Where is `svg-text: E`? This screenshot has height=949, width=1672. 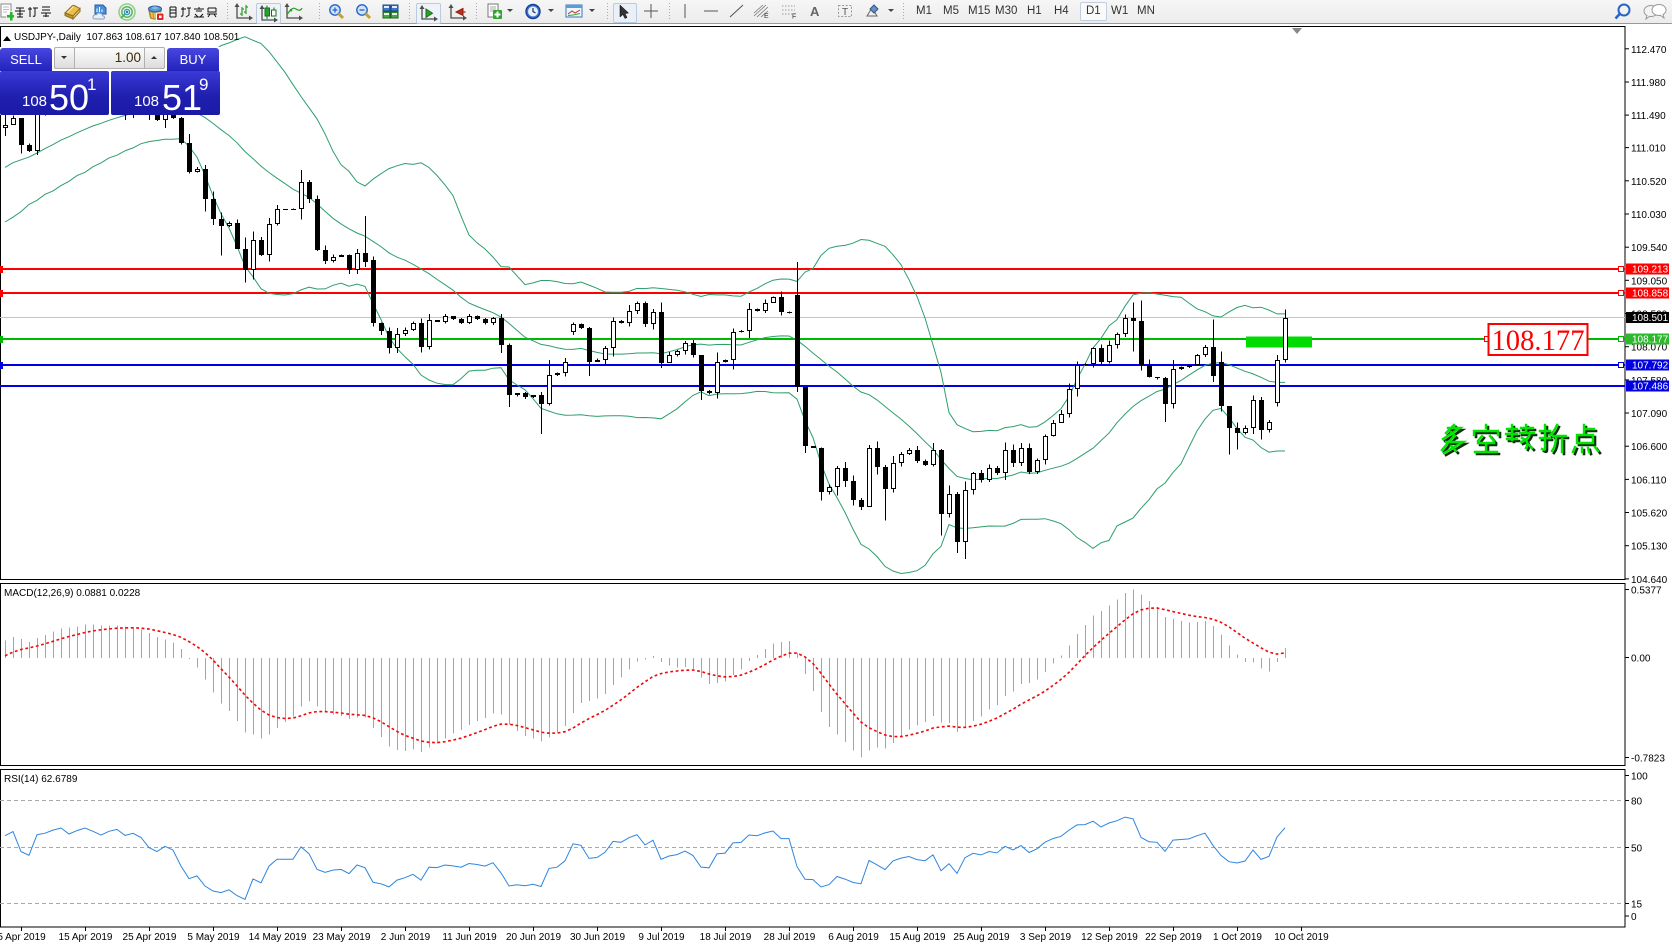
svg-text: E is located at coordinates (766, 16).